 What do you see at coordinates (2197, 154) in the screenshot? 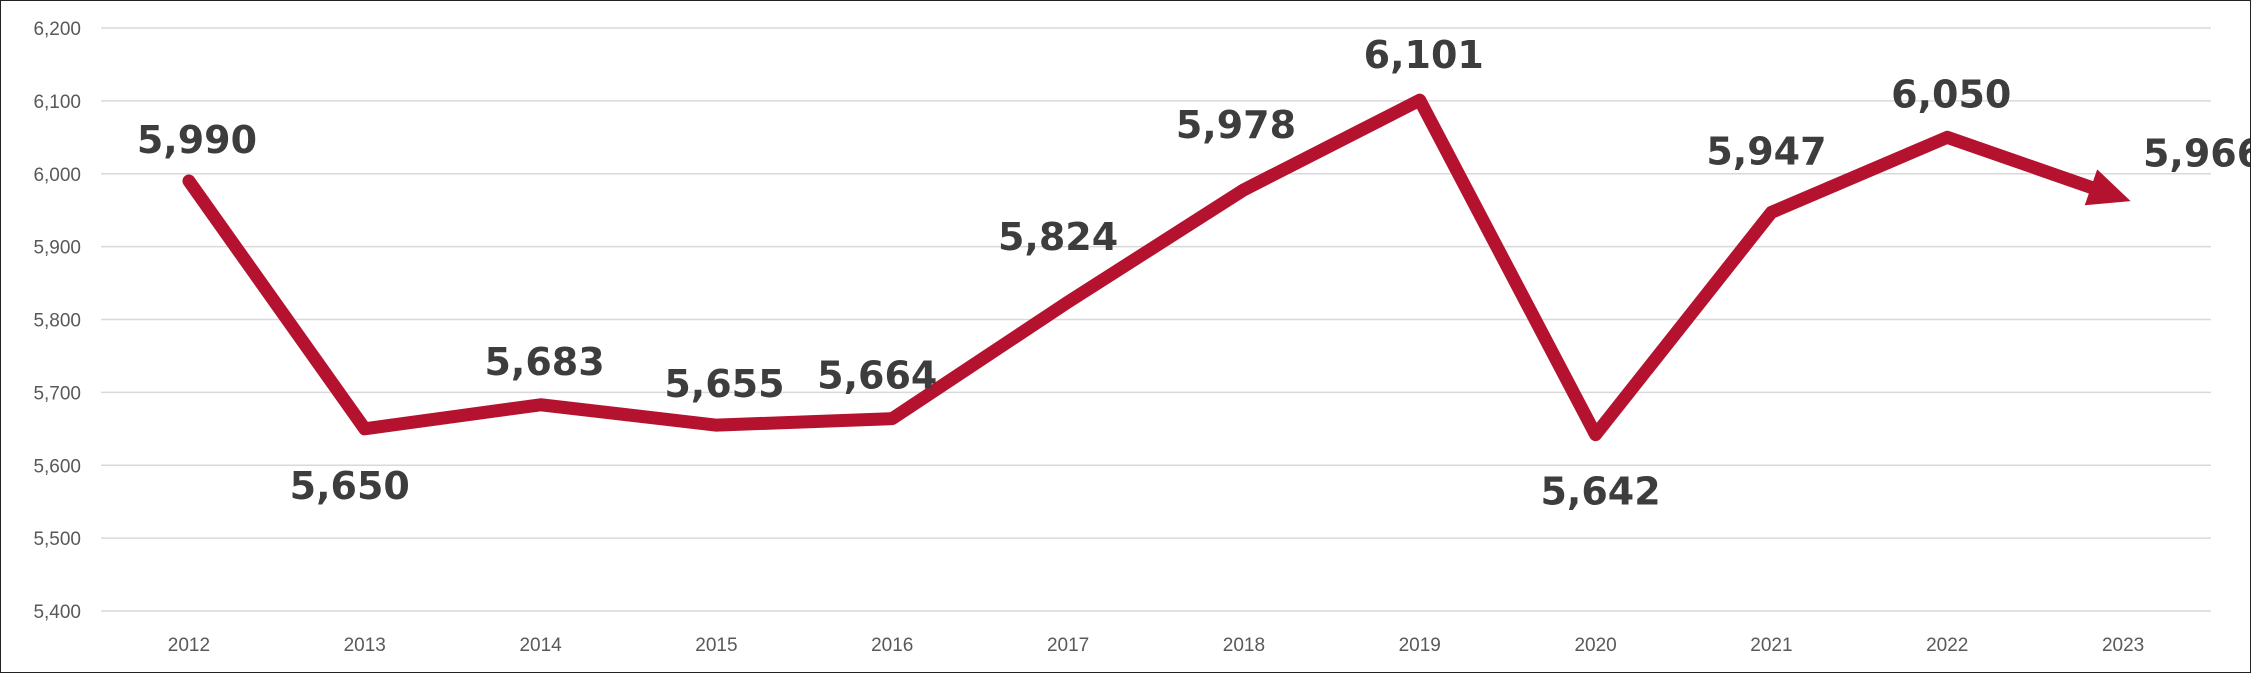
I see `data-label: 5,966` at bounding box center [2197, 154].